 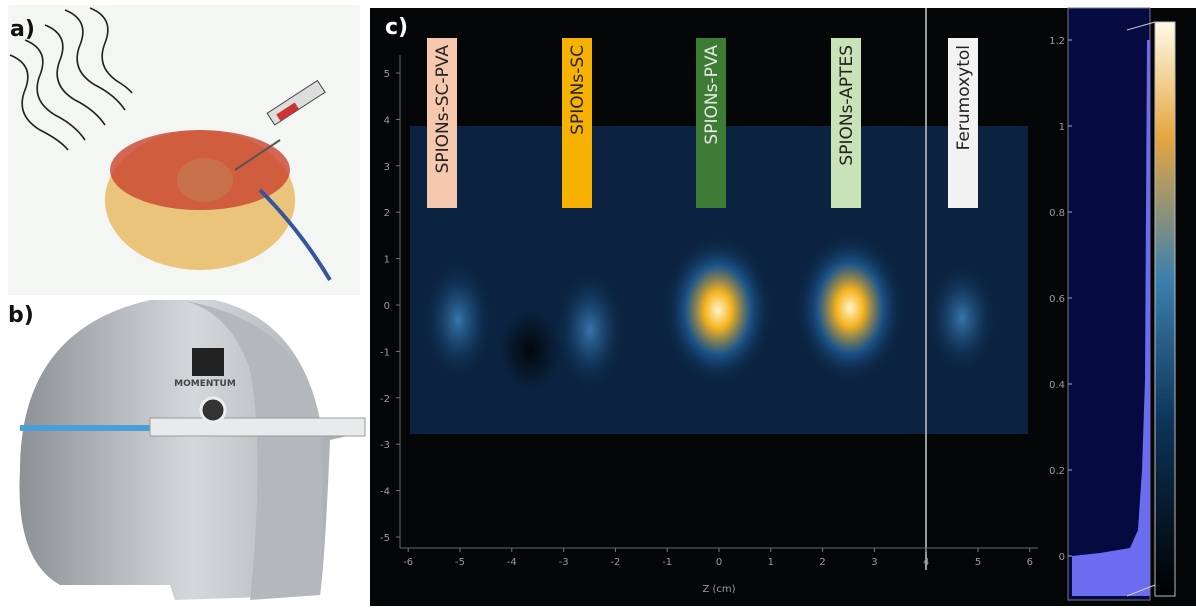 I want to click on x-tick-label: -3, so click(x=564, y=562).